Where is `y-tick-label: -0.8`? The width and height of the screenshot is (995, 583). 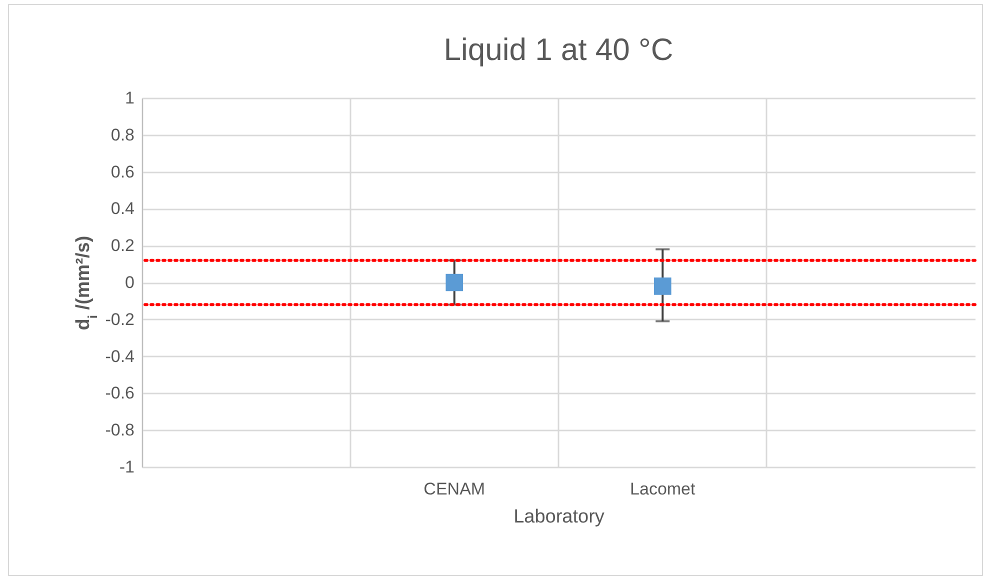
y-tick-label: -0.8 is located at coordinates (119, 430).